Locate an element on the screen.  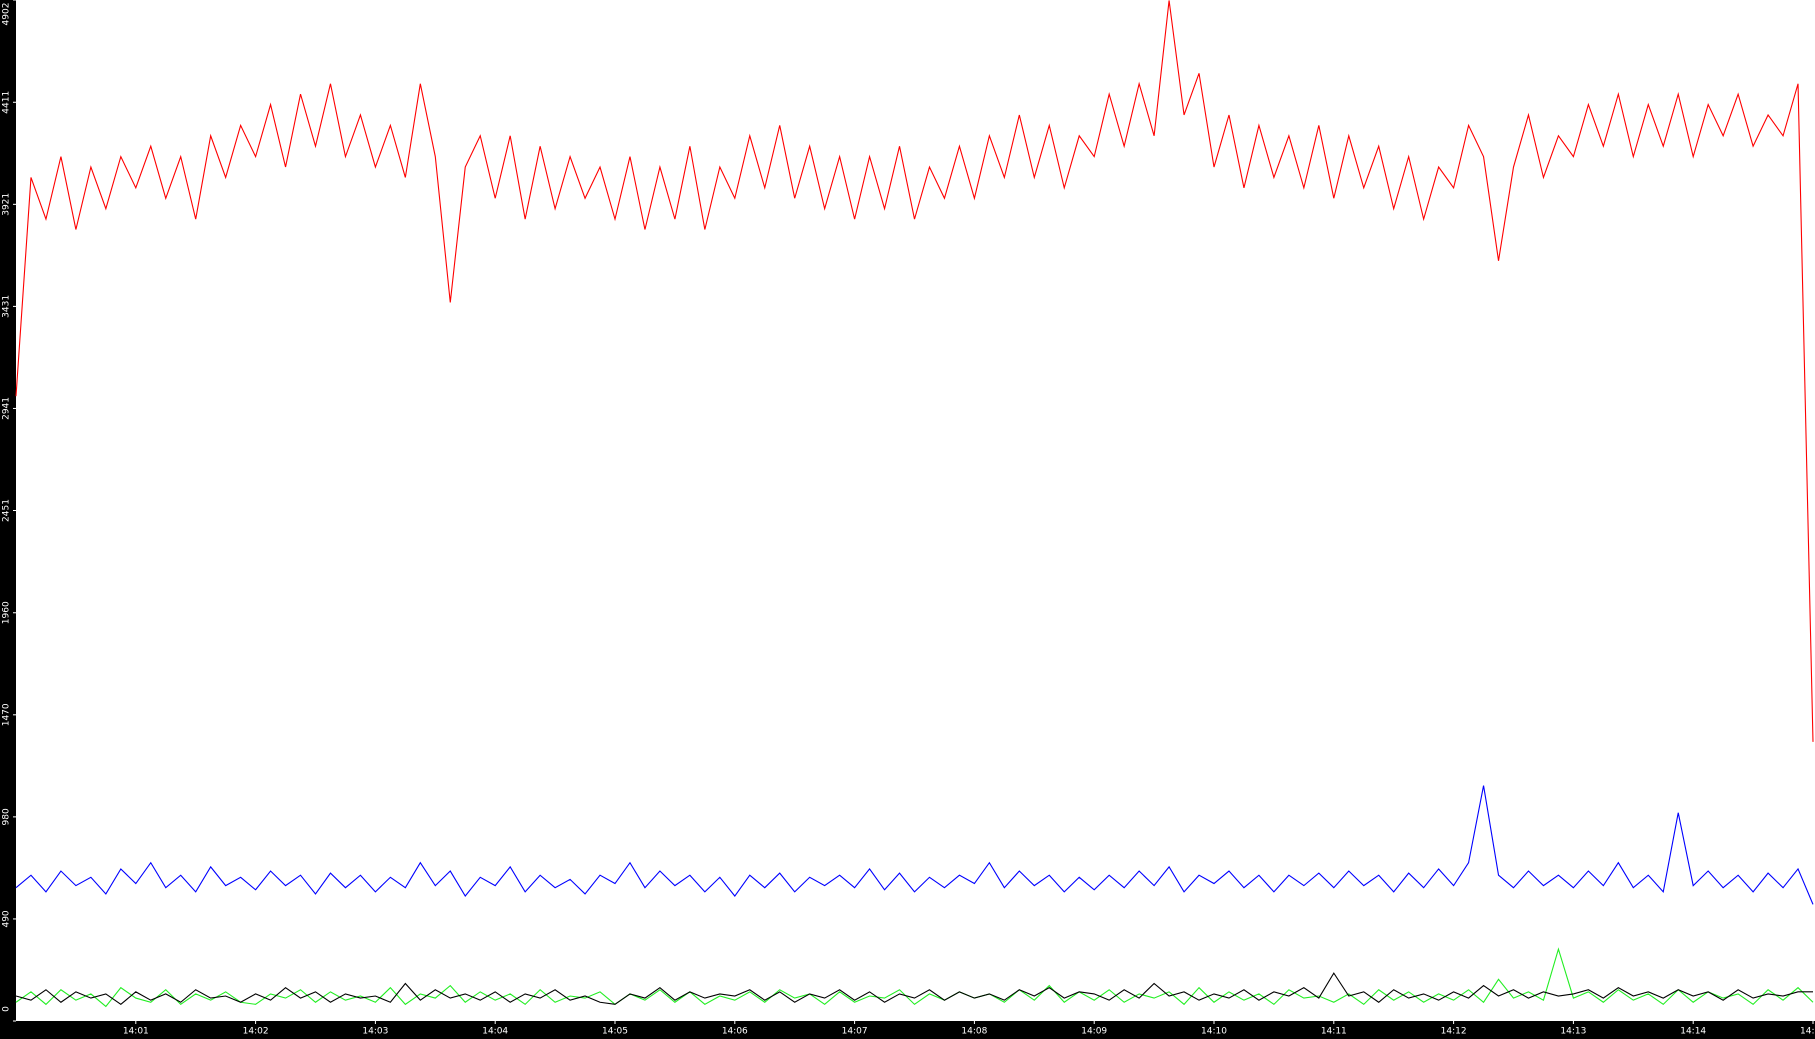
y-tick-label: 1470 is located at coordinates (7, 714).